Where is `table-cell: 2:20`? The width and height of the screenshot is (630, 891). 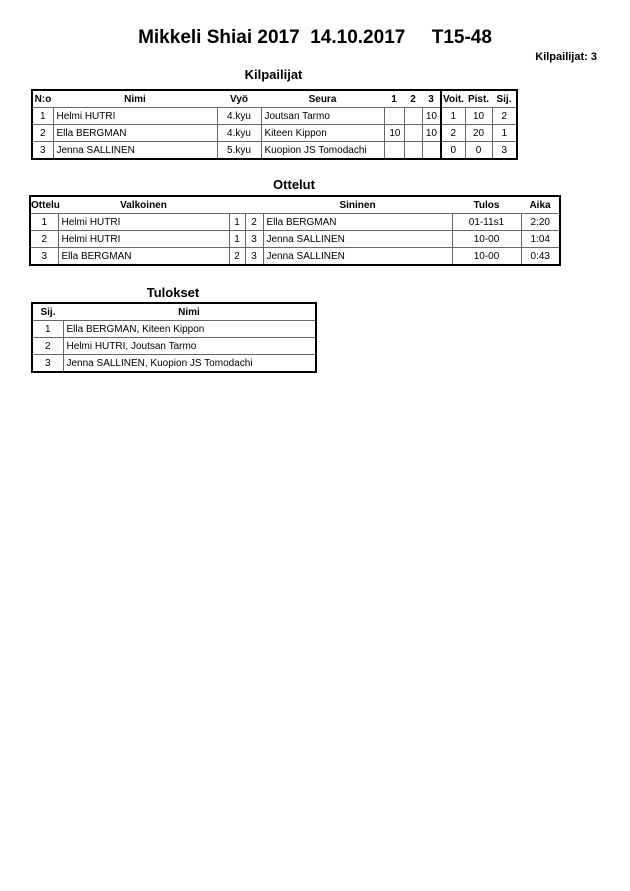
table-cell: 2:20 is located at coordinates (540, 222).